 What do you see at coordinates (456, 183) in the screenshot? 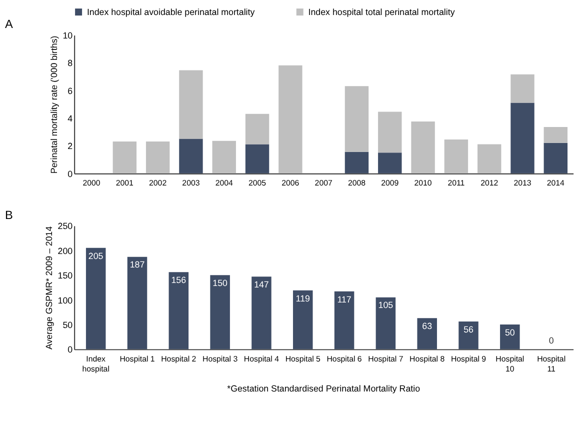
I see `x-tick-label: 2011` at bounding box center [456, 183].